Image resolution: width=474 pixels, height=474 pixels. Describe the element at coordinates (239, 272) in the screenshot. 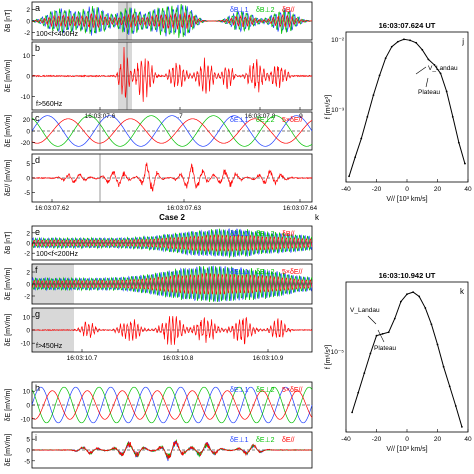

I see `legend-entry-f-0: δE⊥1` at that location.